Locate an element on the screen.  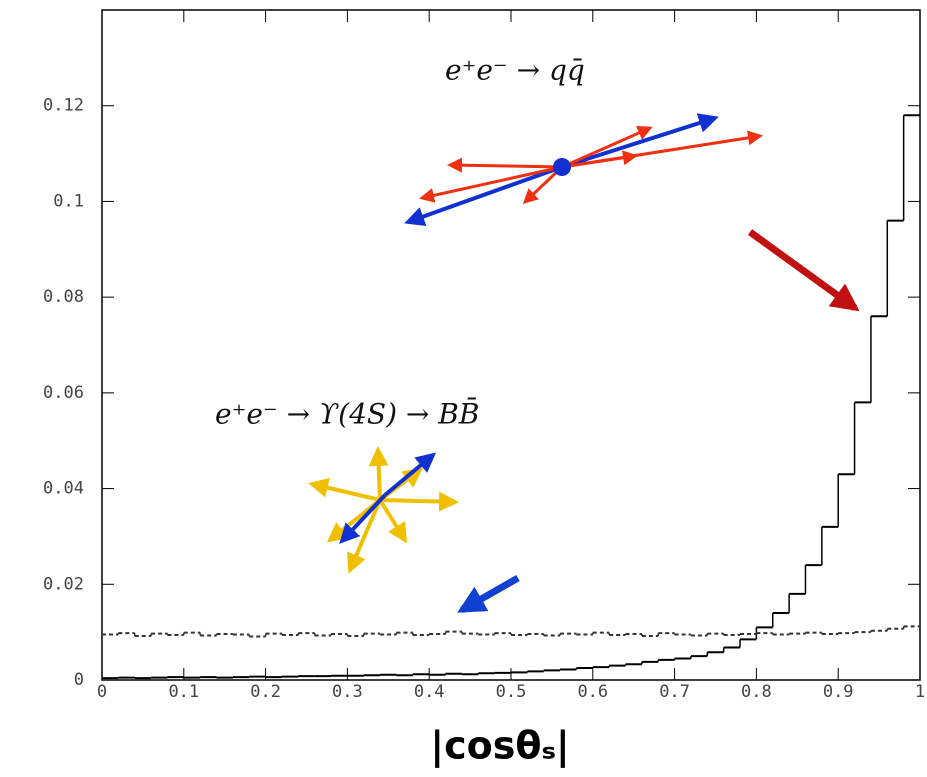
x-tick-label: 0.1 is located at coordinates (183, 692).